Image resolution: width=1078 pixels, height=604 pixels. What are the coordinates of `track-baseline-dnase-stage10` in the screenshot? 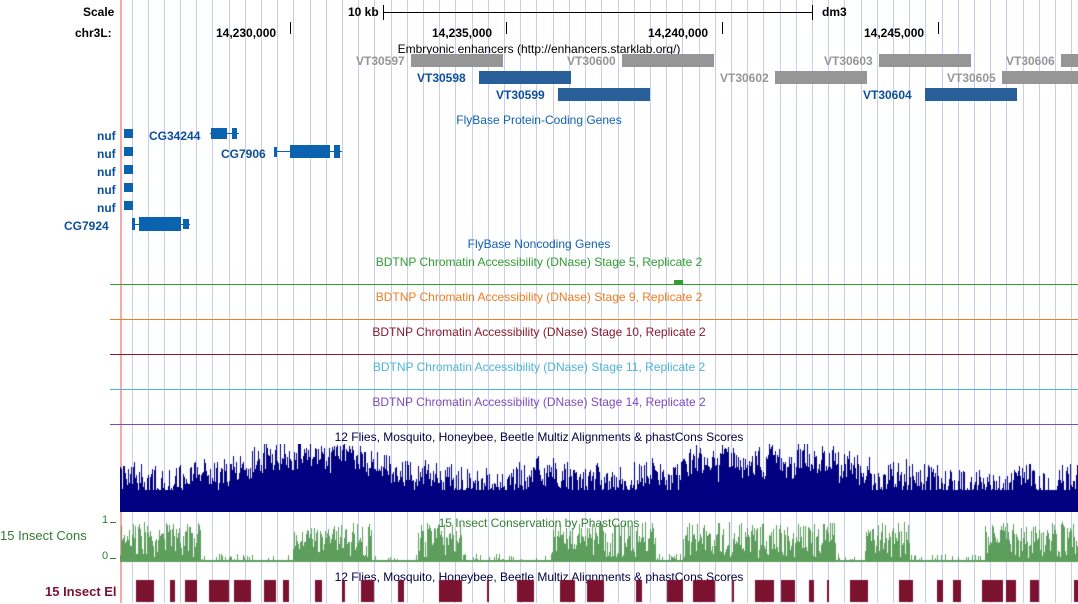 It's located at (594, 354).